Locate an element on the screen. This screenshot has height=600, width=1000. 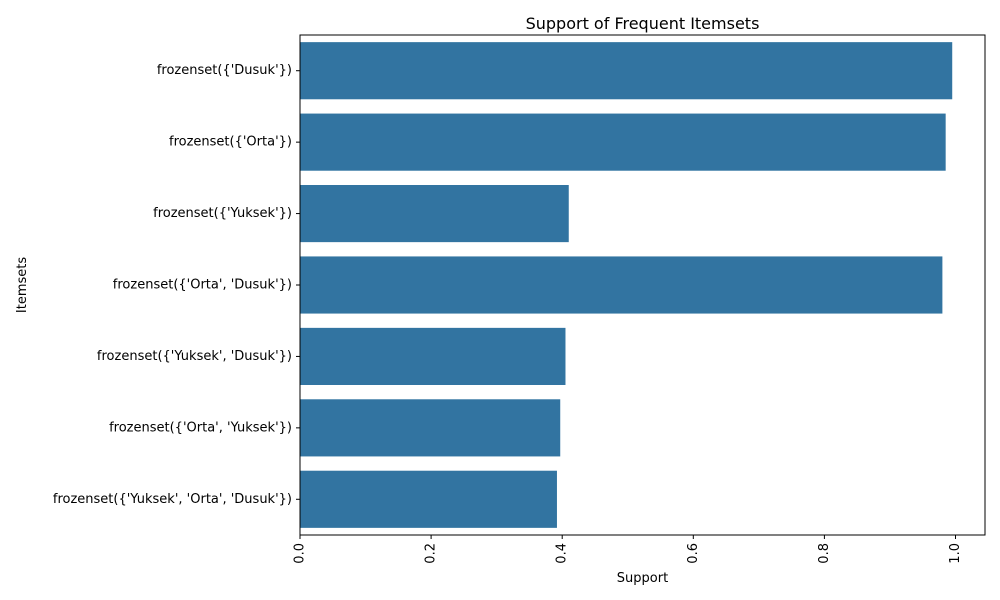
y-axis-label: Itemsets is located at coordinates (22, 285).